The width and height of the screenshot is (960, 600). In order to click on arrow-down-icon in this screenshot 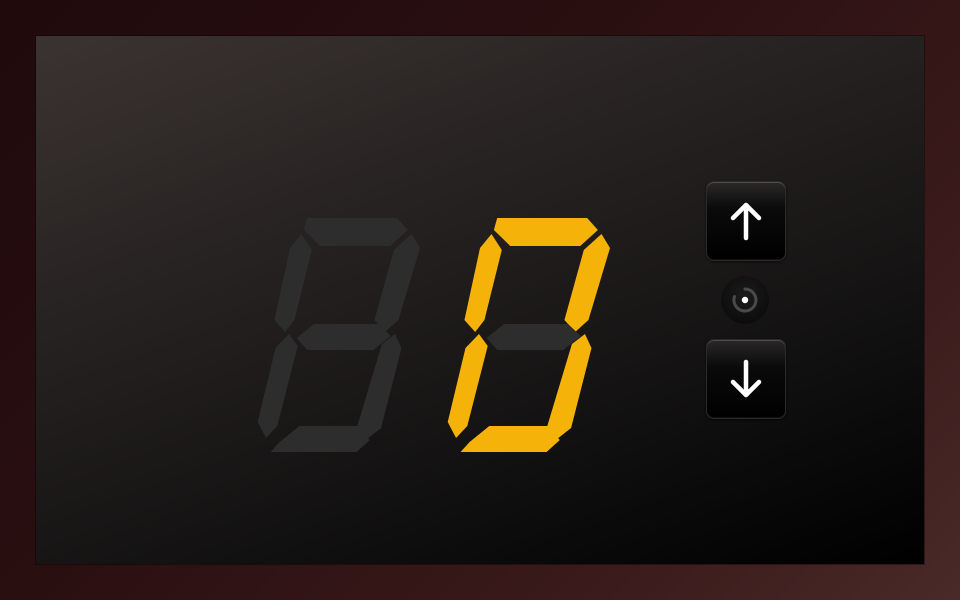, I will do `click(746, 378)`.